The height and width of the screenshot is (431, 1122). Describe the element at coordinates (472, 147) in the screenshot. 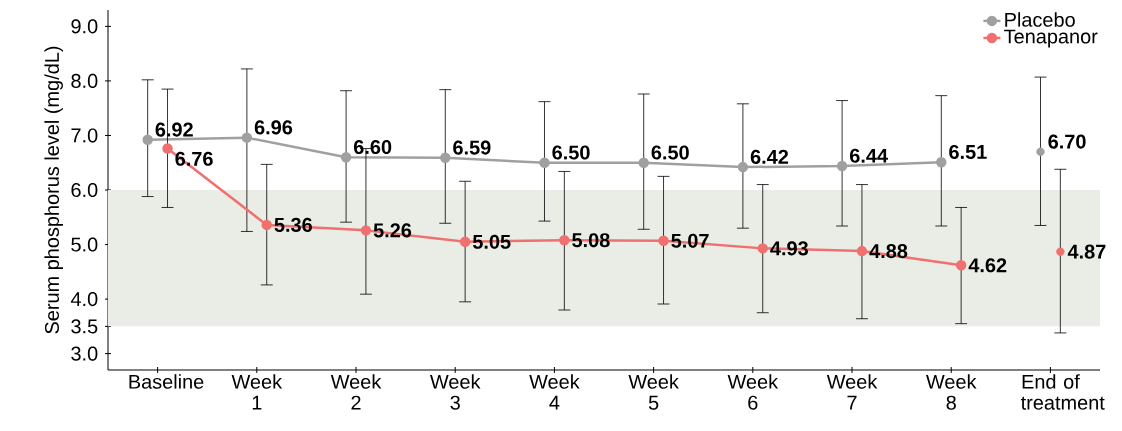

I see `data-label: 6.59` at that location.